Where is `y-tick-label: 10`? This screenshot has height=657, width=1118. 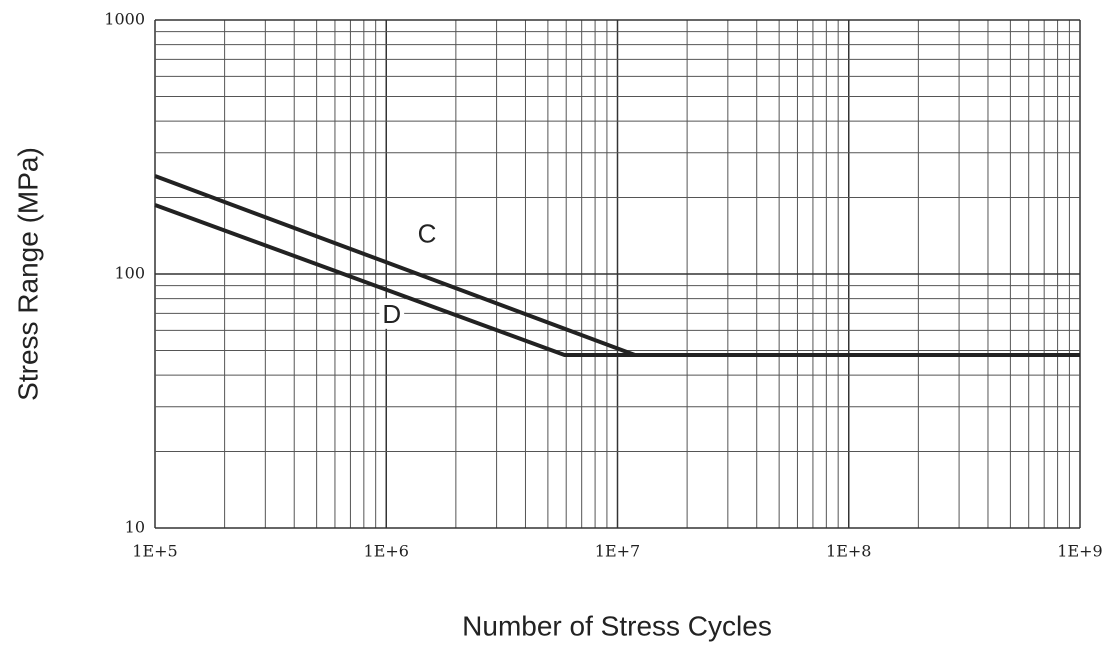 y-tick-label: 10 is located at coordinates (135, 527).